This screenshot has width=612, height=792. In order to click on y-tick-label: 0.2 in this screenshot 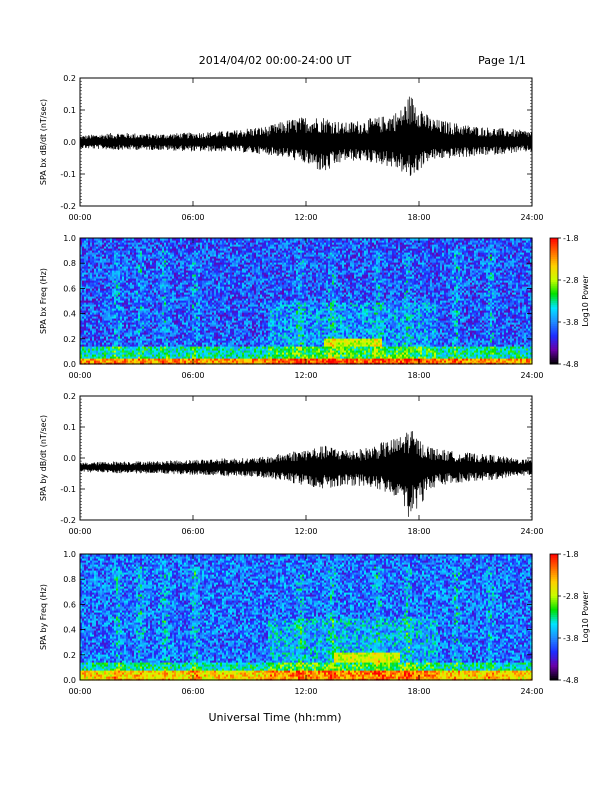, I will do `click(69, 78)`.